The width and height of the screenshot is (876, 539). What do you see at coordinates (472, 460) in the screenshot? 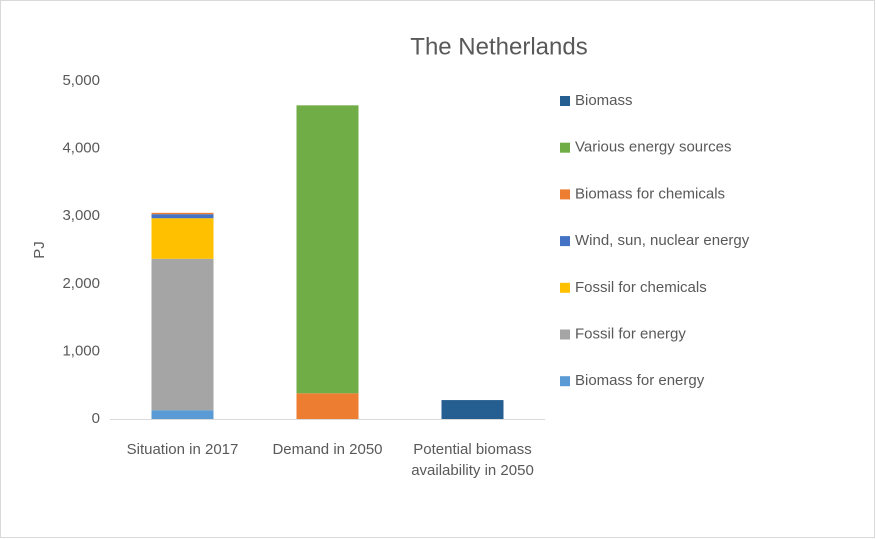
I see `x-tick-label: Potential biomass availability in 2050` at bounding box center [472, 460].